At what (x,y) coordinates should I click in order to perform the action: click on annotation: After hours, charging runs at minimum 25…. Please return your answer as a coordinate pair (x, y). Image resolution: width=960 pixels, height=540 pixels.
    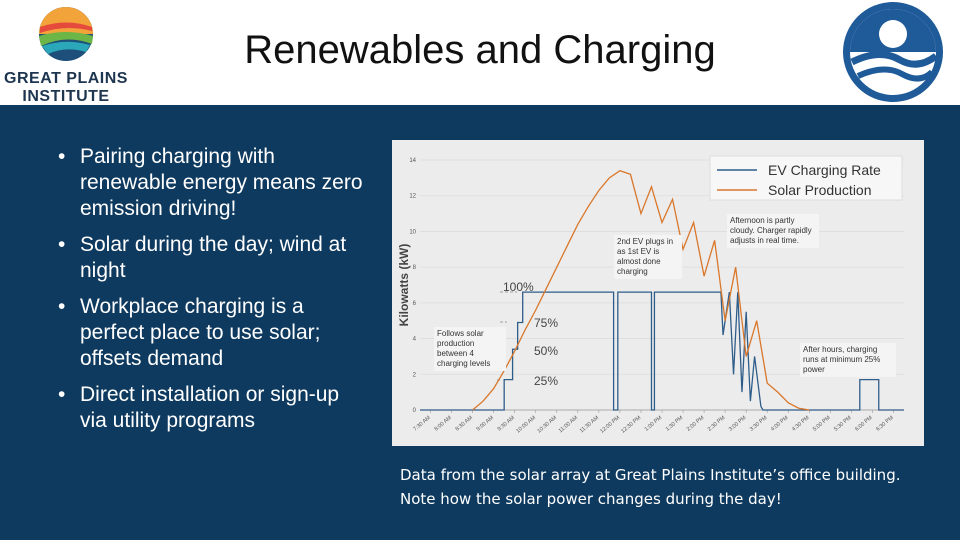
    Looking at the image, I should click on (848, 360).